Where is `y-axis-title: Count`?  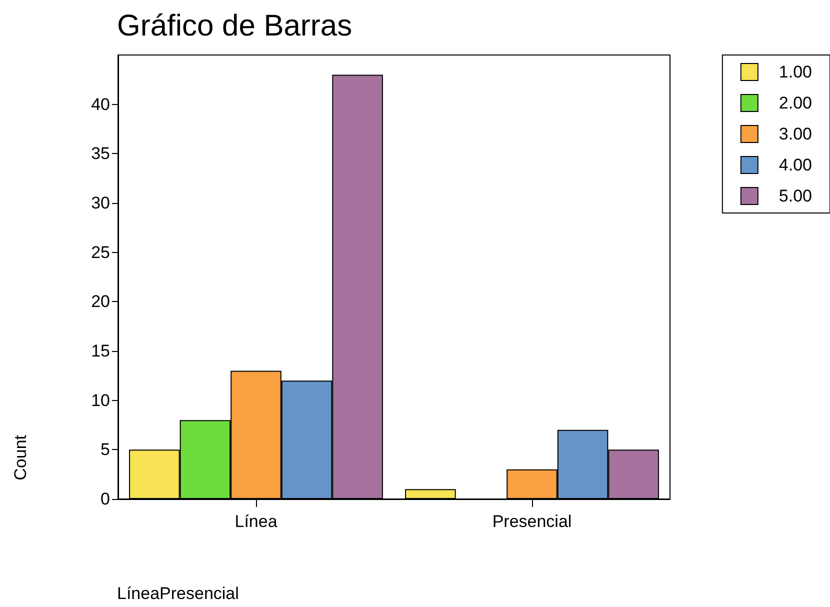
y-axis-title: Count is located at coordinates (20, 457).